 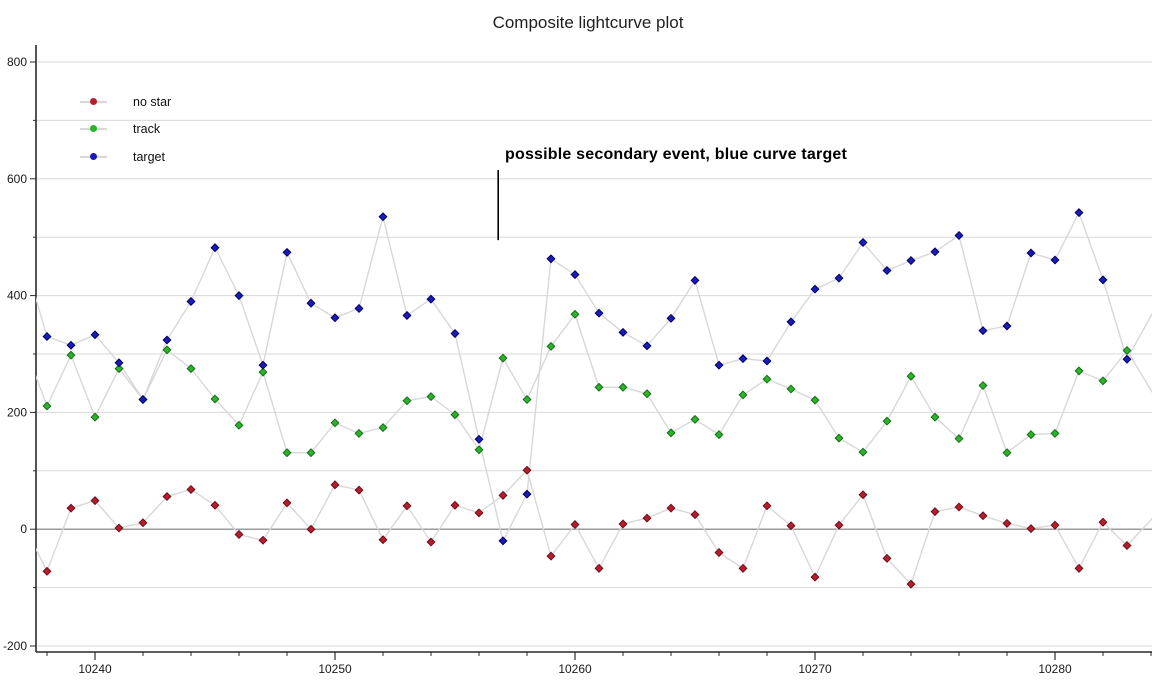 I want to click on legend: no star track target, so click(x=125, y=129).